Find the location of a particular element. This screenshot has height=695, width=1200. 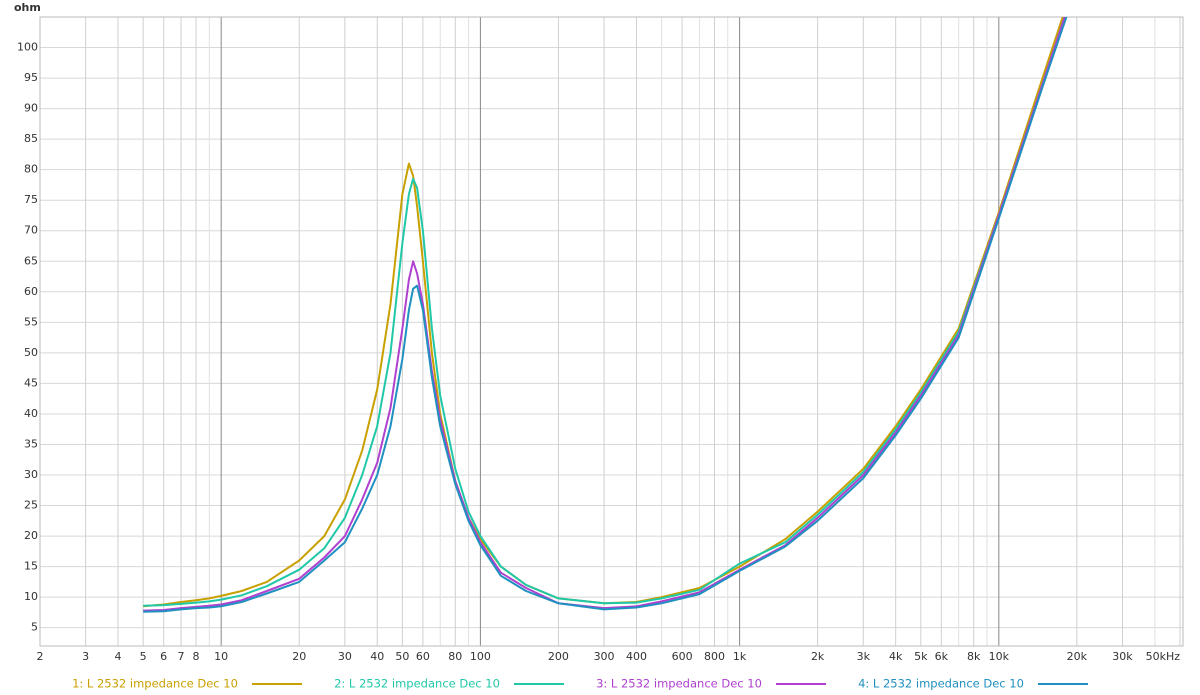

x-tick-label: 20k is located at coordinates (1077, 656).